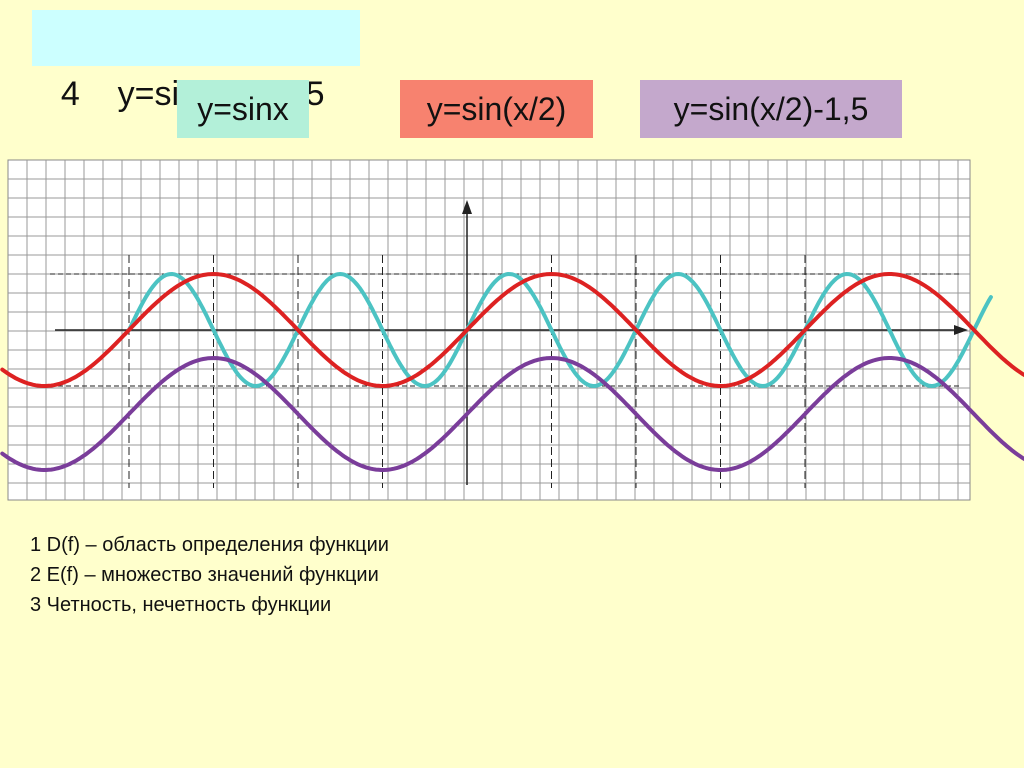  Describe the element at coordinates (70, 94) in the screenshot. I see `slide-number: 4` at that location.